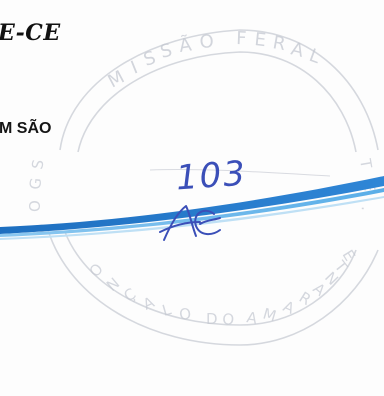 The width and height of the screenshot is (384, 396). I want to click on svg-text: E, so click(260, 40).